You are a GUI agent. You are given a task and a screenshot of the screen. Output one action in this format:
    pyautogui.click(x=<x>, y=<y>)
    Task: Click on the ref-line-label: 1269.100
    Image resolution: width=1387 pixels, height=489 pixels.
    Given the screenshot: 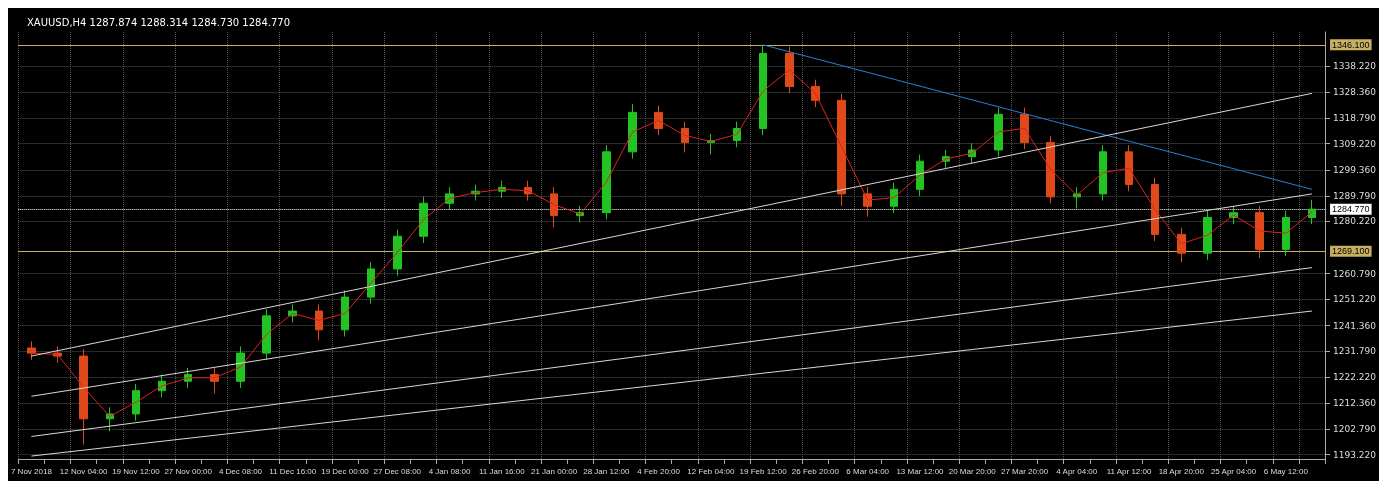 What is the action you would take?
    pyautogui.click(x=1351, y=251)
    